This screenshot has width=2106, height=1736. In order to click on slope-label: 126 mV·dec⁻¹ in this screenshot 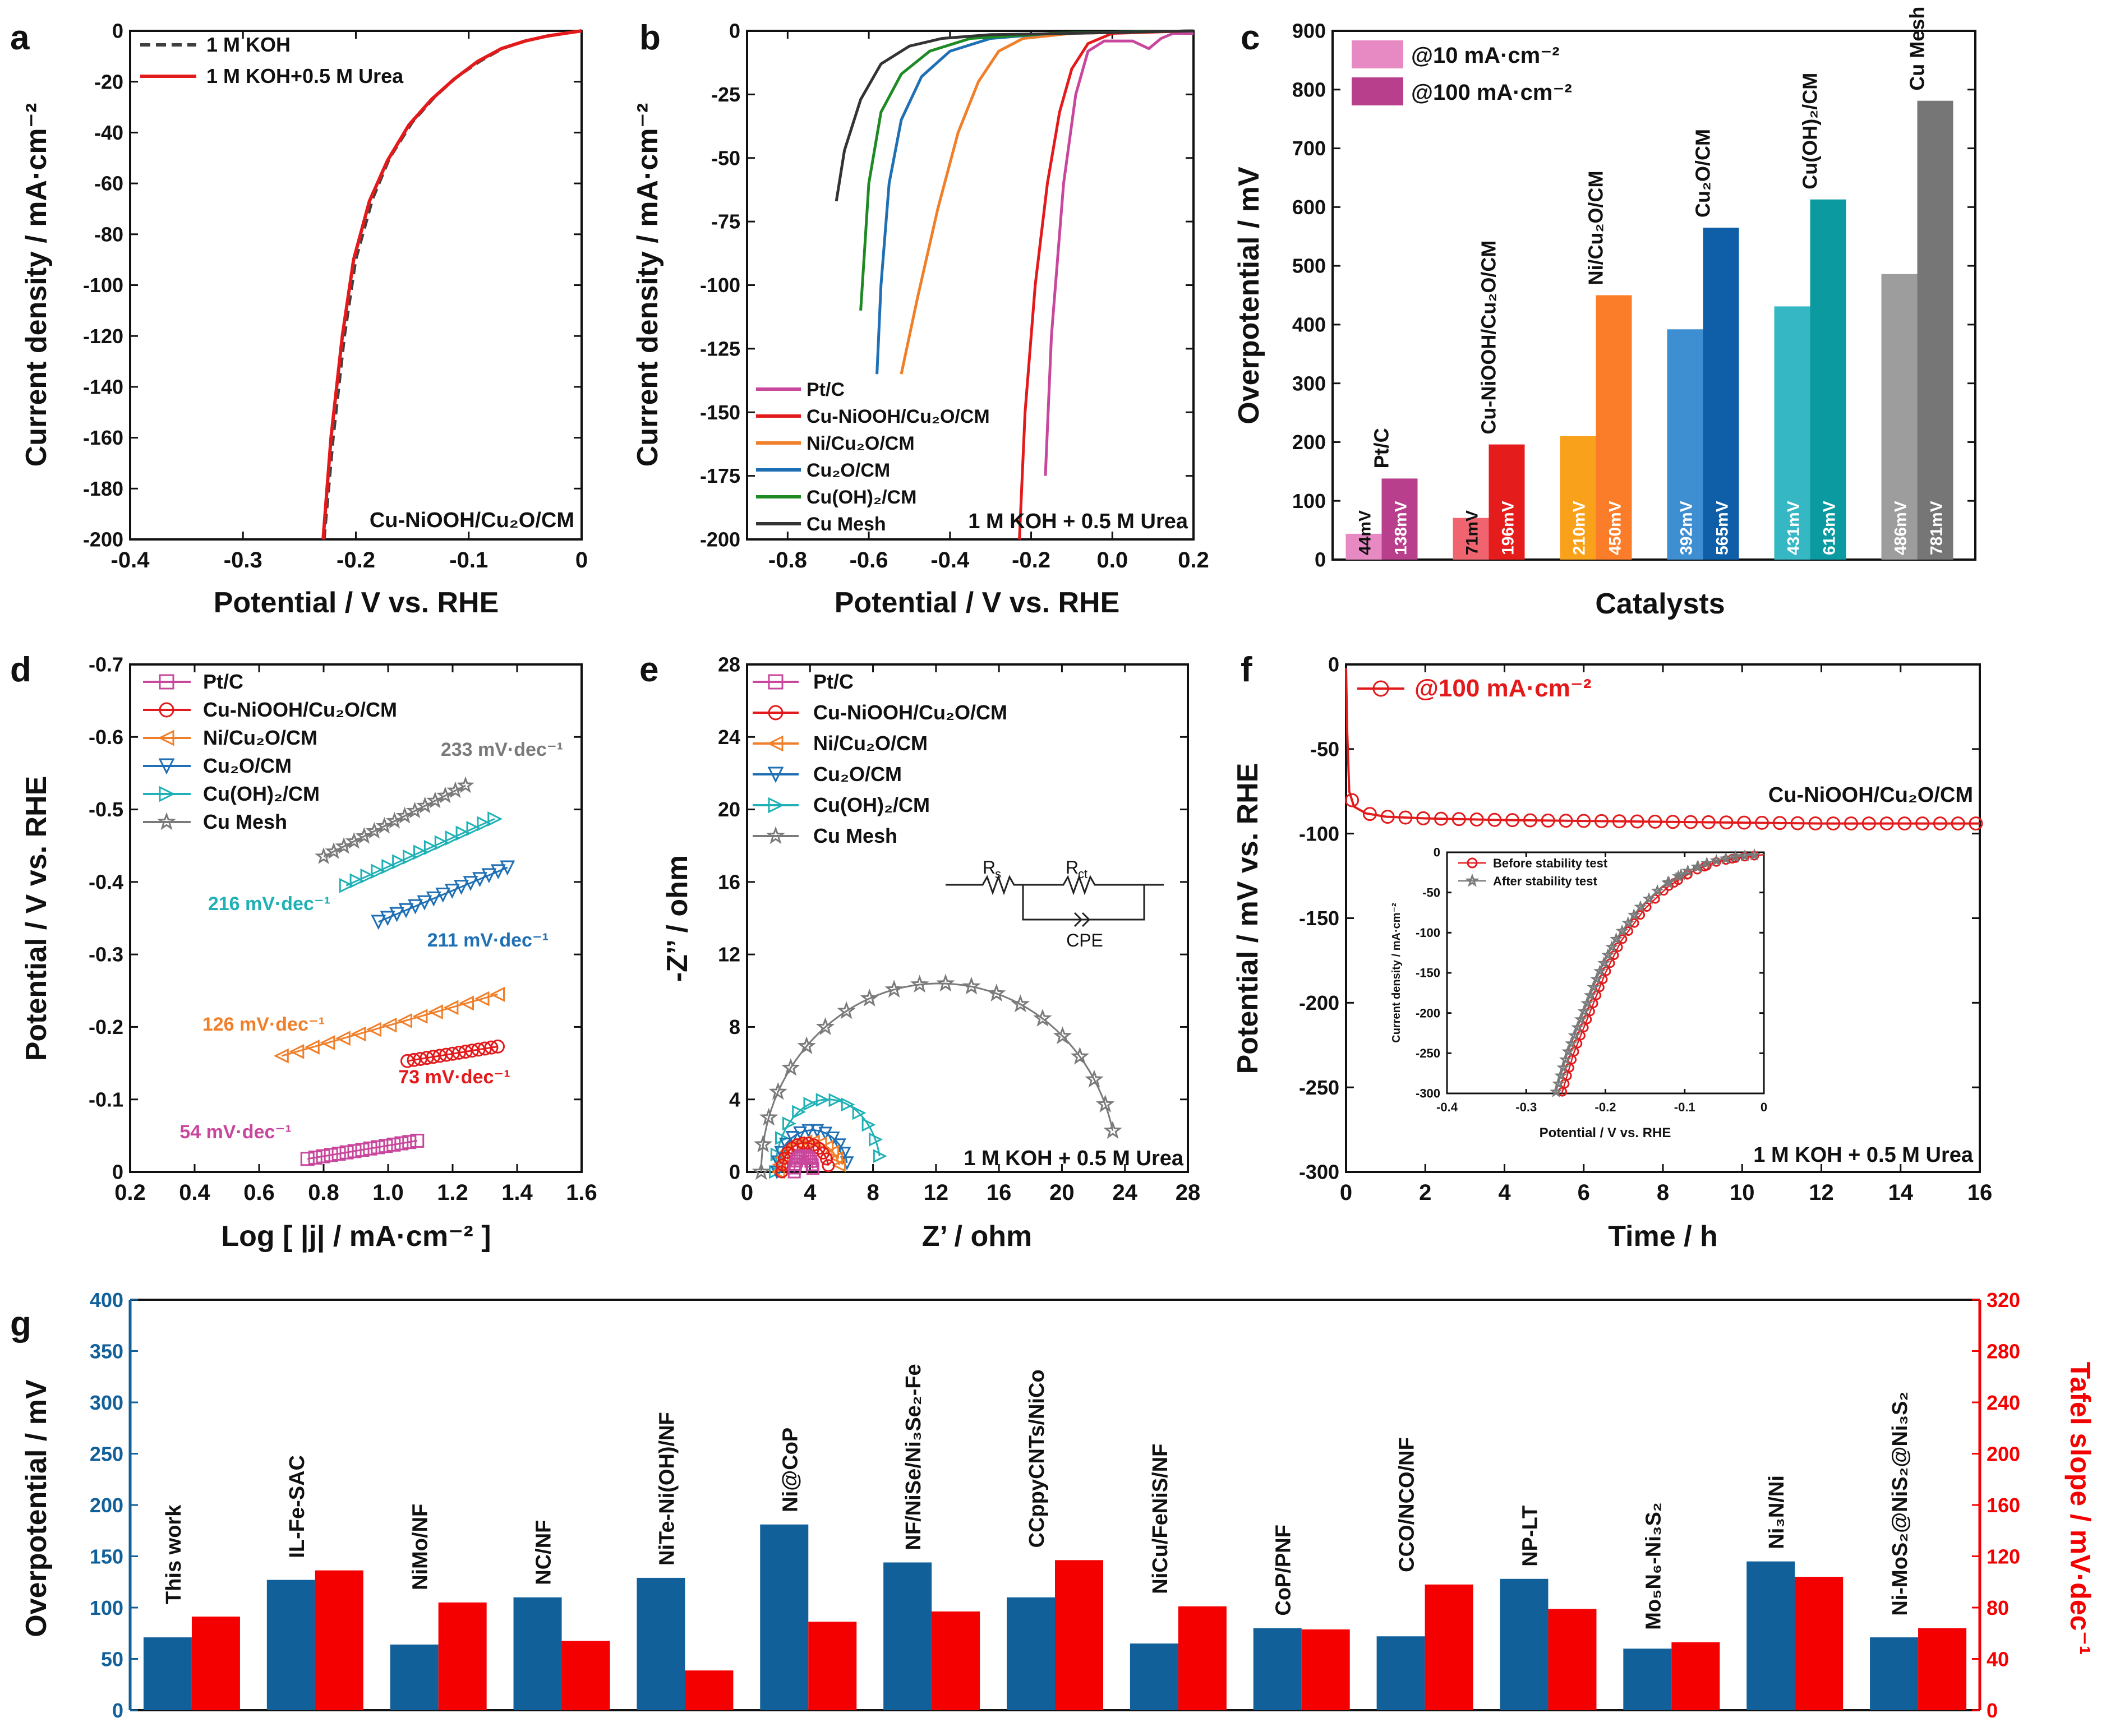, I will do `click(263, 1024)`.